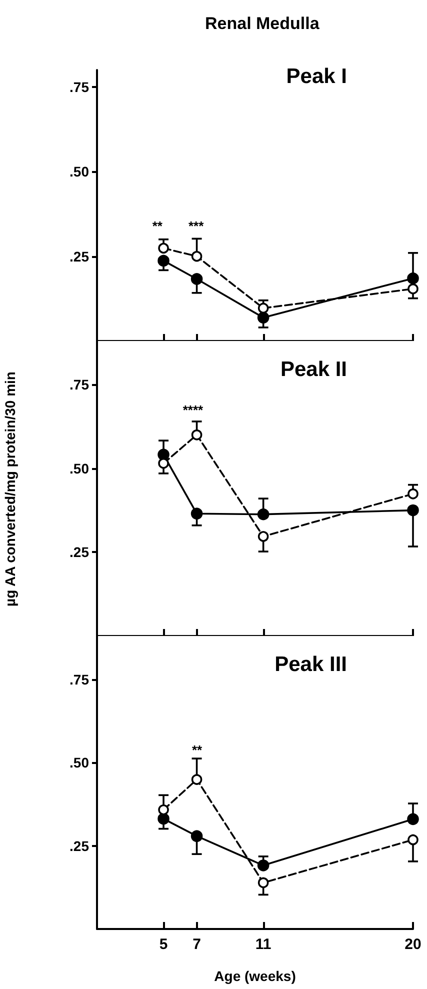 The height and width of the screenshot is (989, 427). Describe the element at coordinates (197, 750) in the screenshot. I see `annotation: **` at that location.